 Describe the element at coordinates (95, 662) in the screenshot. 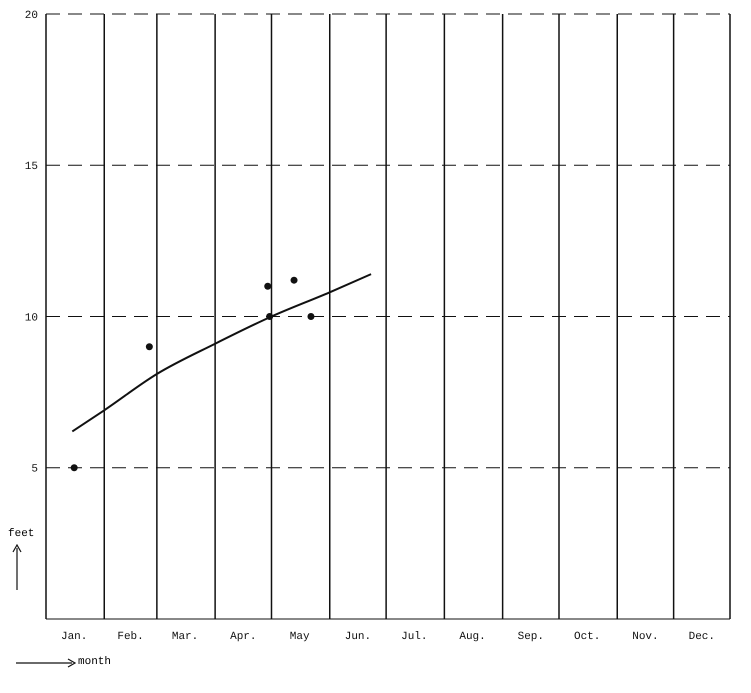

I see `x-axis-title: month` at that location.